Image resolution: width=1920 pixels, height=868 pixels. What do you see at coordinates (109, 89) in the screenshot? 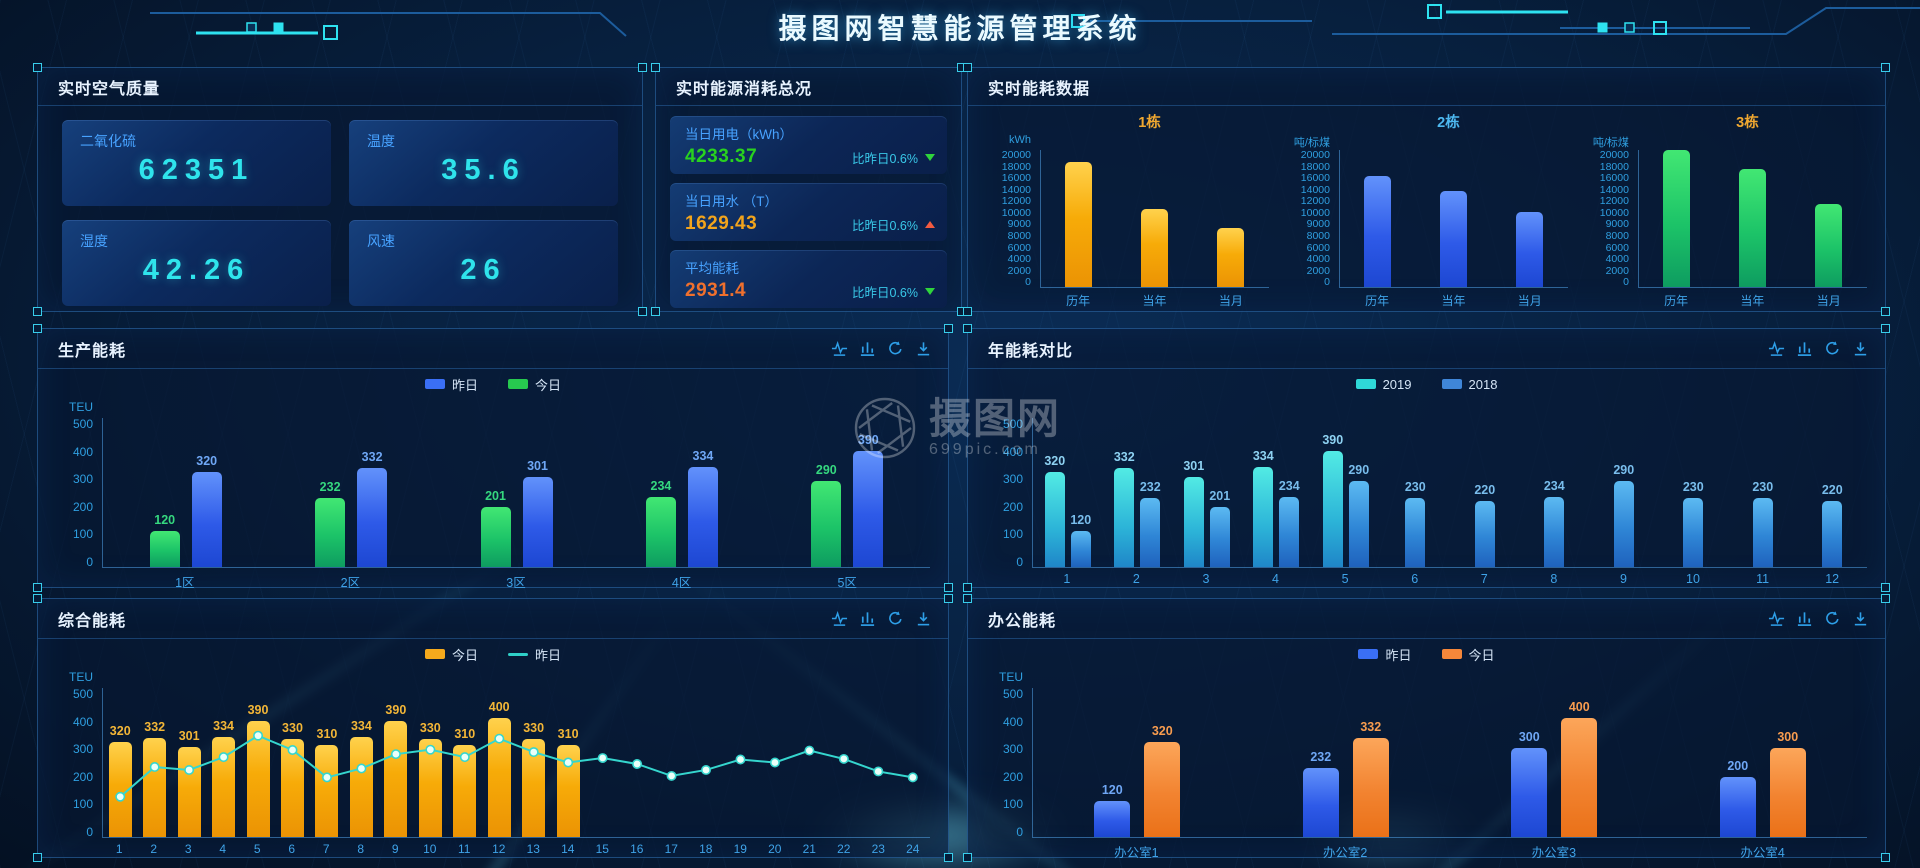
I see `panel-title: 实时空气质量` at bounding box center [109, 89].